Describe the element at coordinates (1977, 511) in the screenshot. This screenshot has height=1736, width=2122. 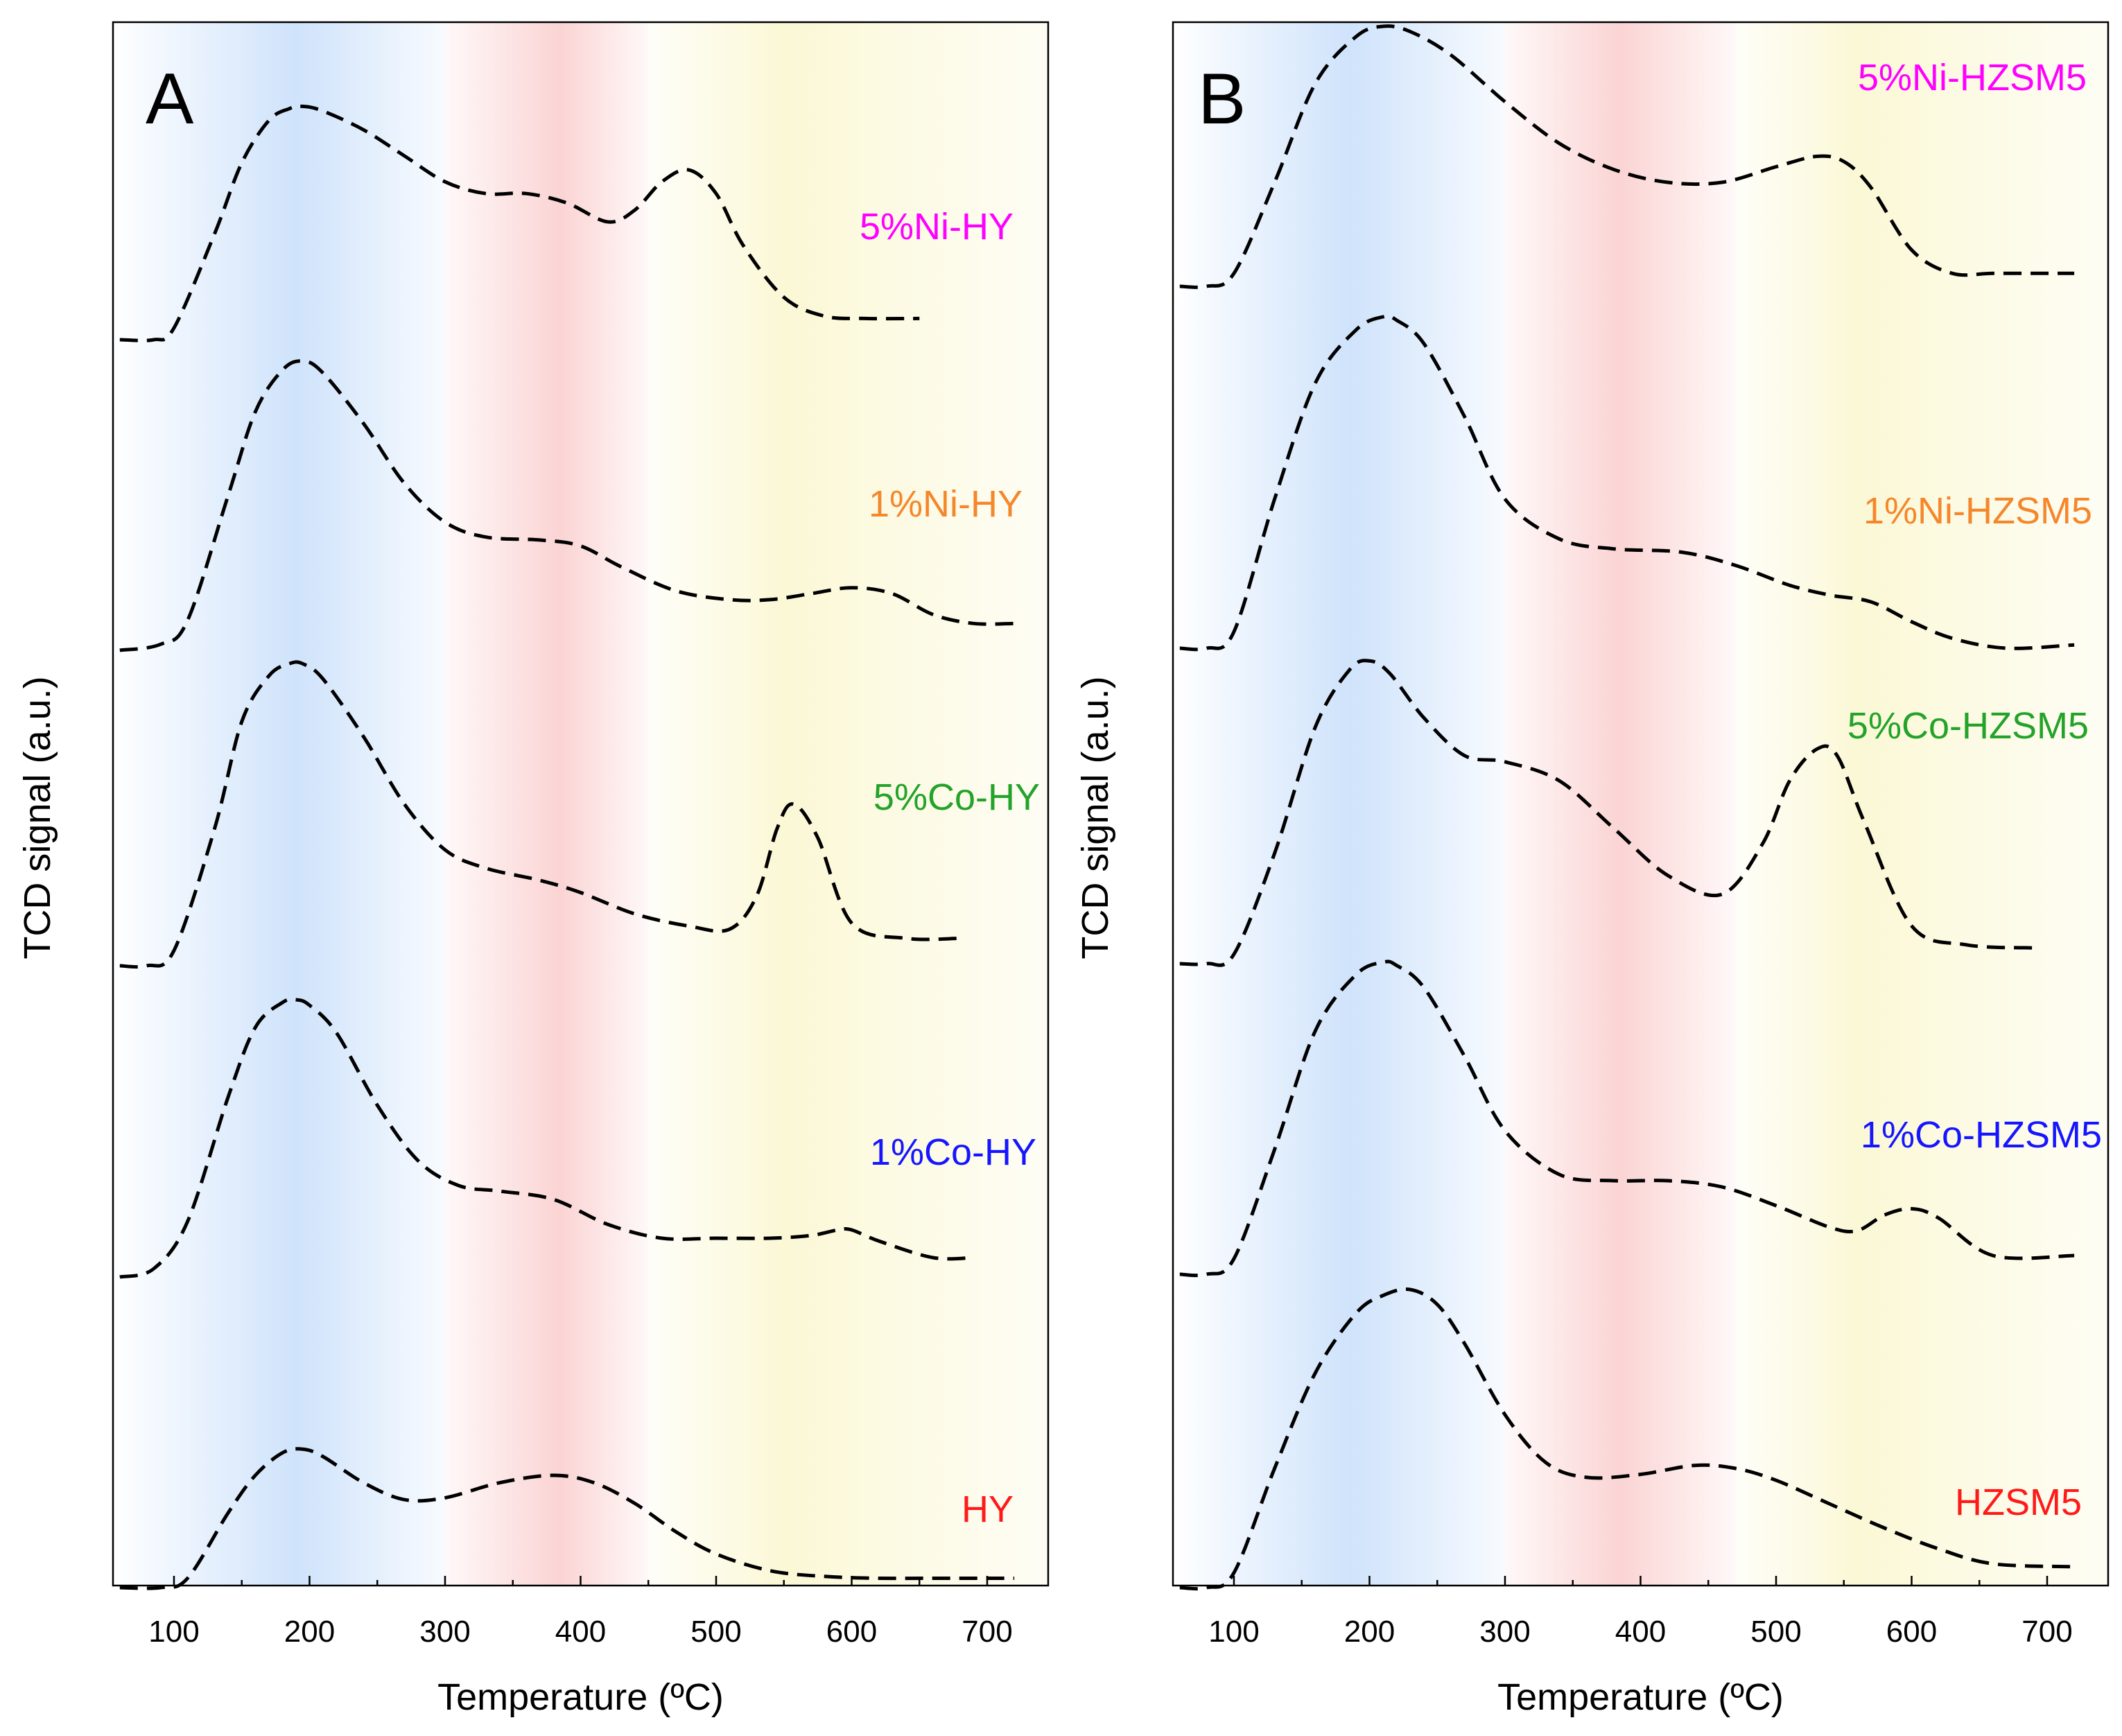
I see `series-label: 1%Ni-HZSM5` at that location.